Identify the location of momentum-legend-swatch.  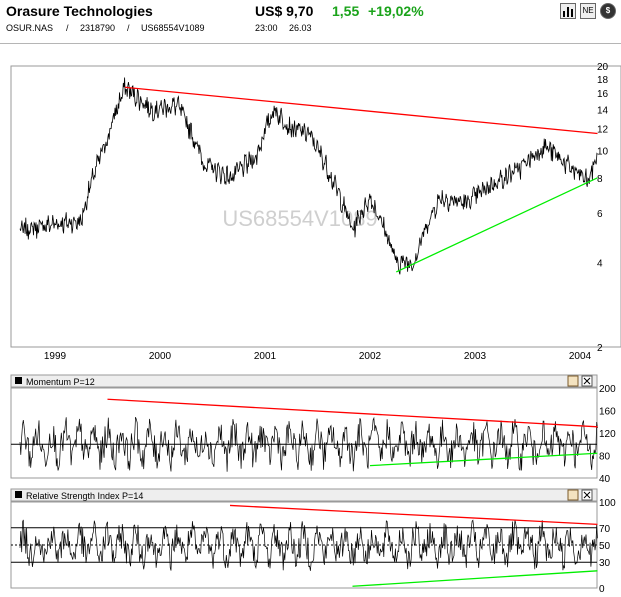
(18, 380).